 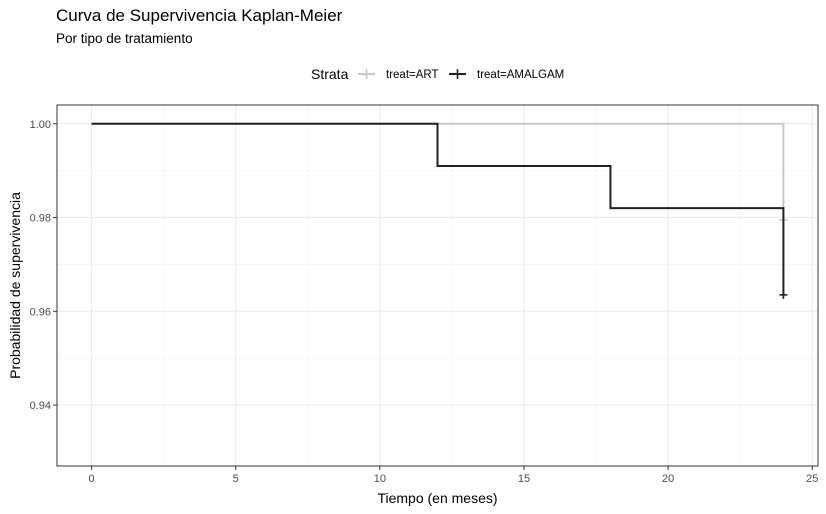 What do you see at coordinates (437, 498) in the screenshot?
I see `x-axis-label: Tiempo (en meses)` at bounding box center [437, 498].